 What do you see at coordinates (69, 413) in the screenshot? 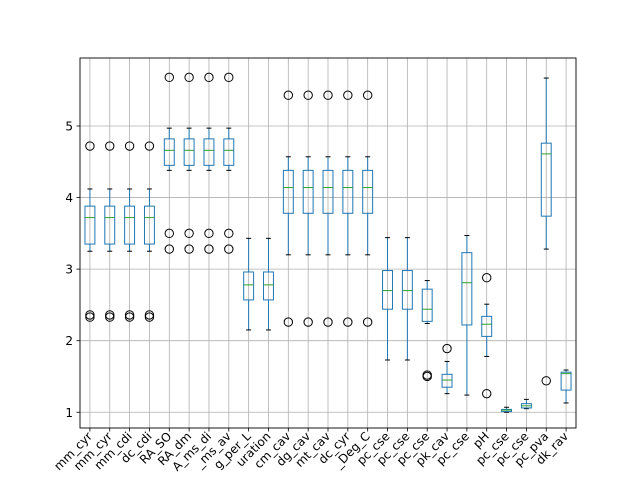
I see `y-tick-label: 1` at bounding box center [69, 413].